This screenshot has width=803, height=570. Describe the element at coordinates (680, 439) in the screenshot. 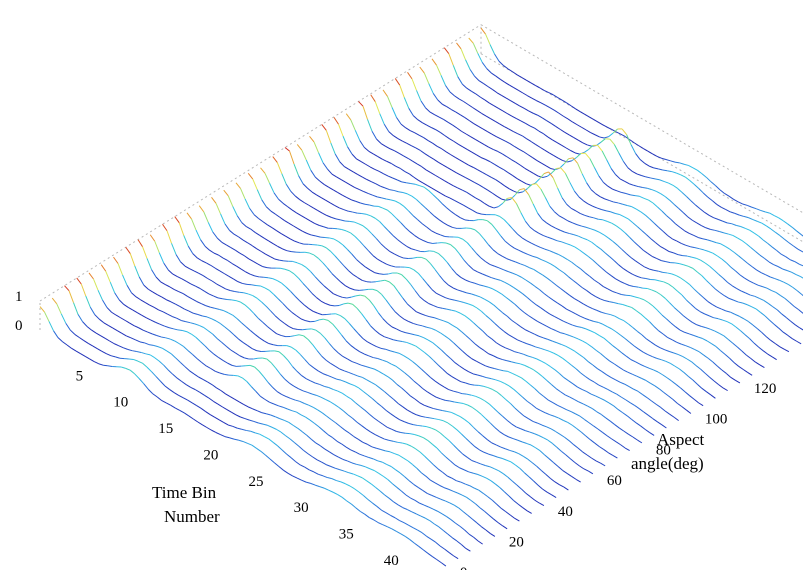

I see `y-axis-title-line1: Aspect` at that location.